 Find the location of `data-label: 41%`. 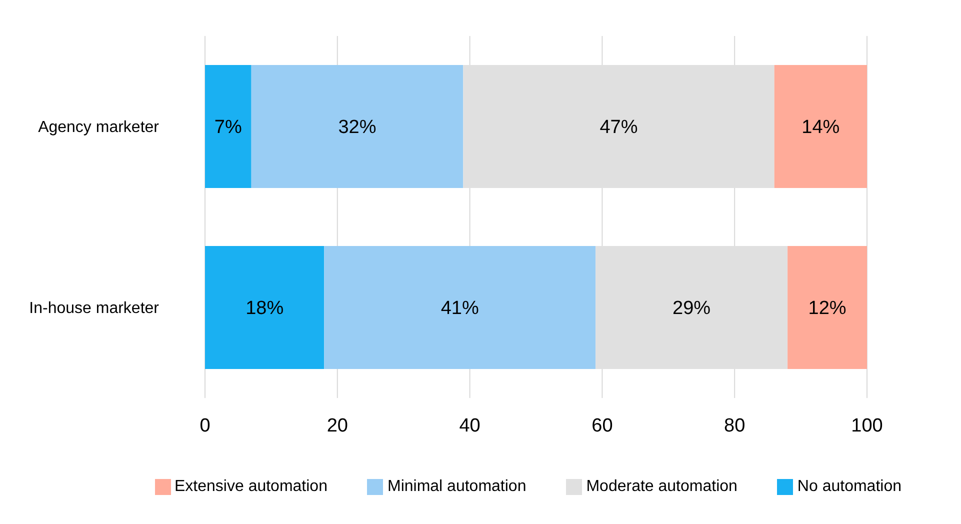

data-label: 41% is located at coordinates (459, 309).